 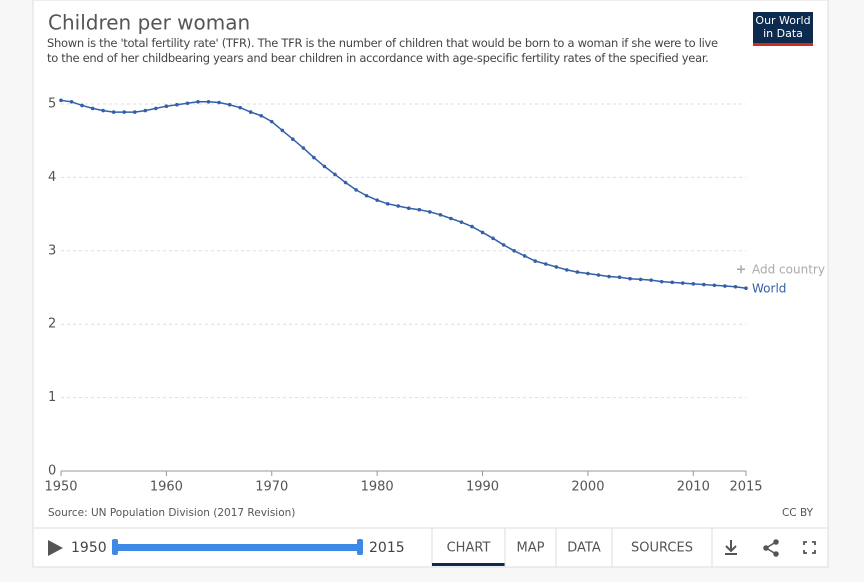 What do you see at coordinates (531, 548) in the screenshot?
I see `tab: MAP` at bounding box center [531, 548].